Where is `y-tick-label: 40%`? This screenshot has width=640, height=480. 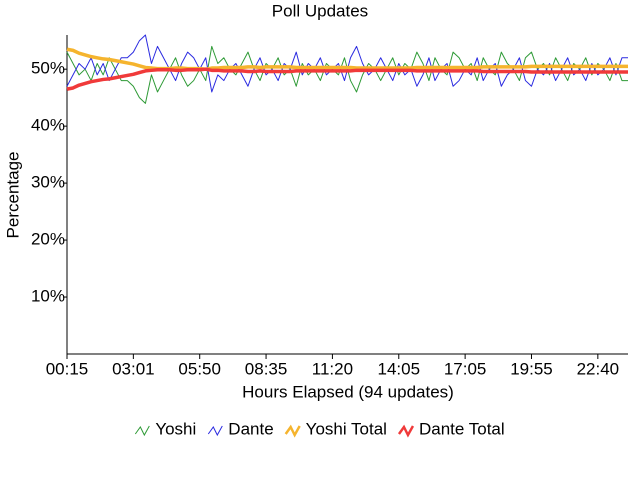
y-tick-label: 40% is located at coordinates (48, 125).